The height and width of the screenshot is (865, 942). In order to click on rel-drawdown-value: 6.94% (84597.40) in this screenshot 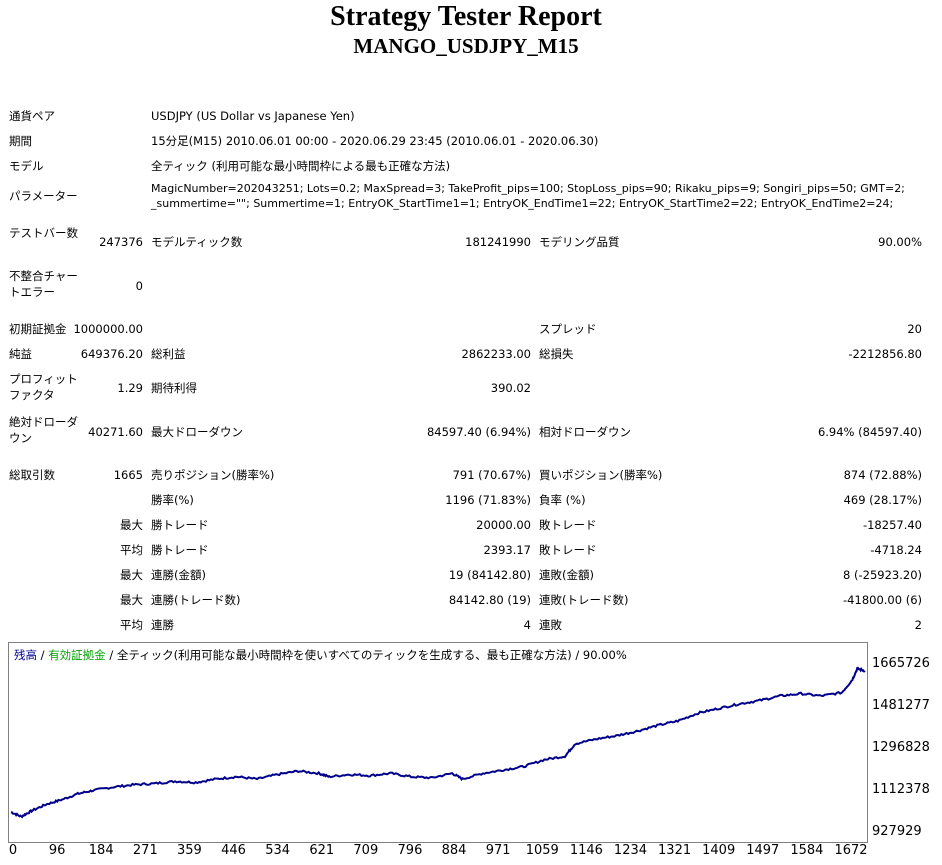, I will do `click(869, 432)`.